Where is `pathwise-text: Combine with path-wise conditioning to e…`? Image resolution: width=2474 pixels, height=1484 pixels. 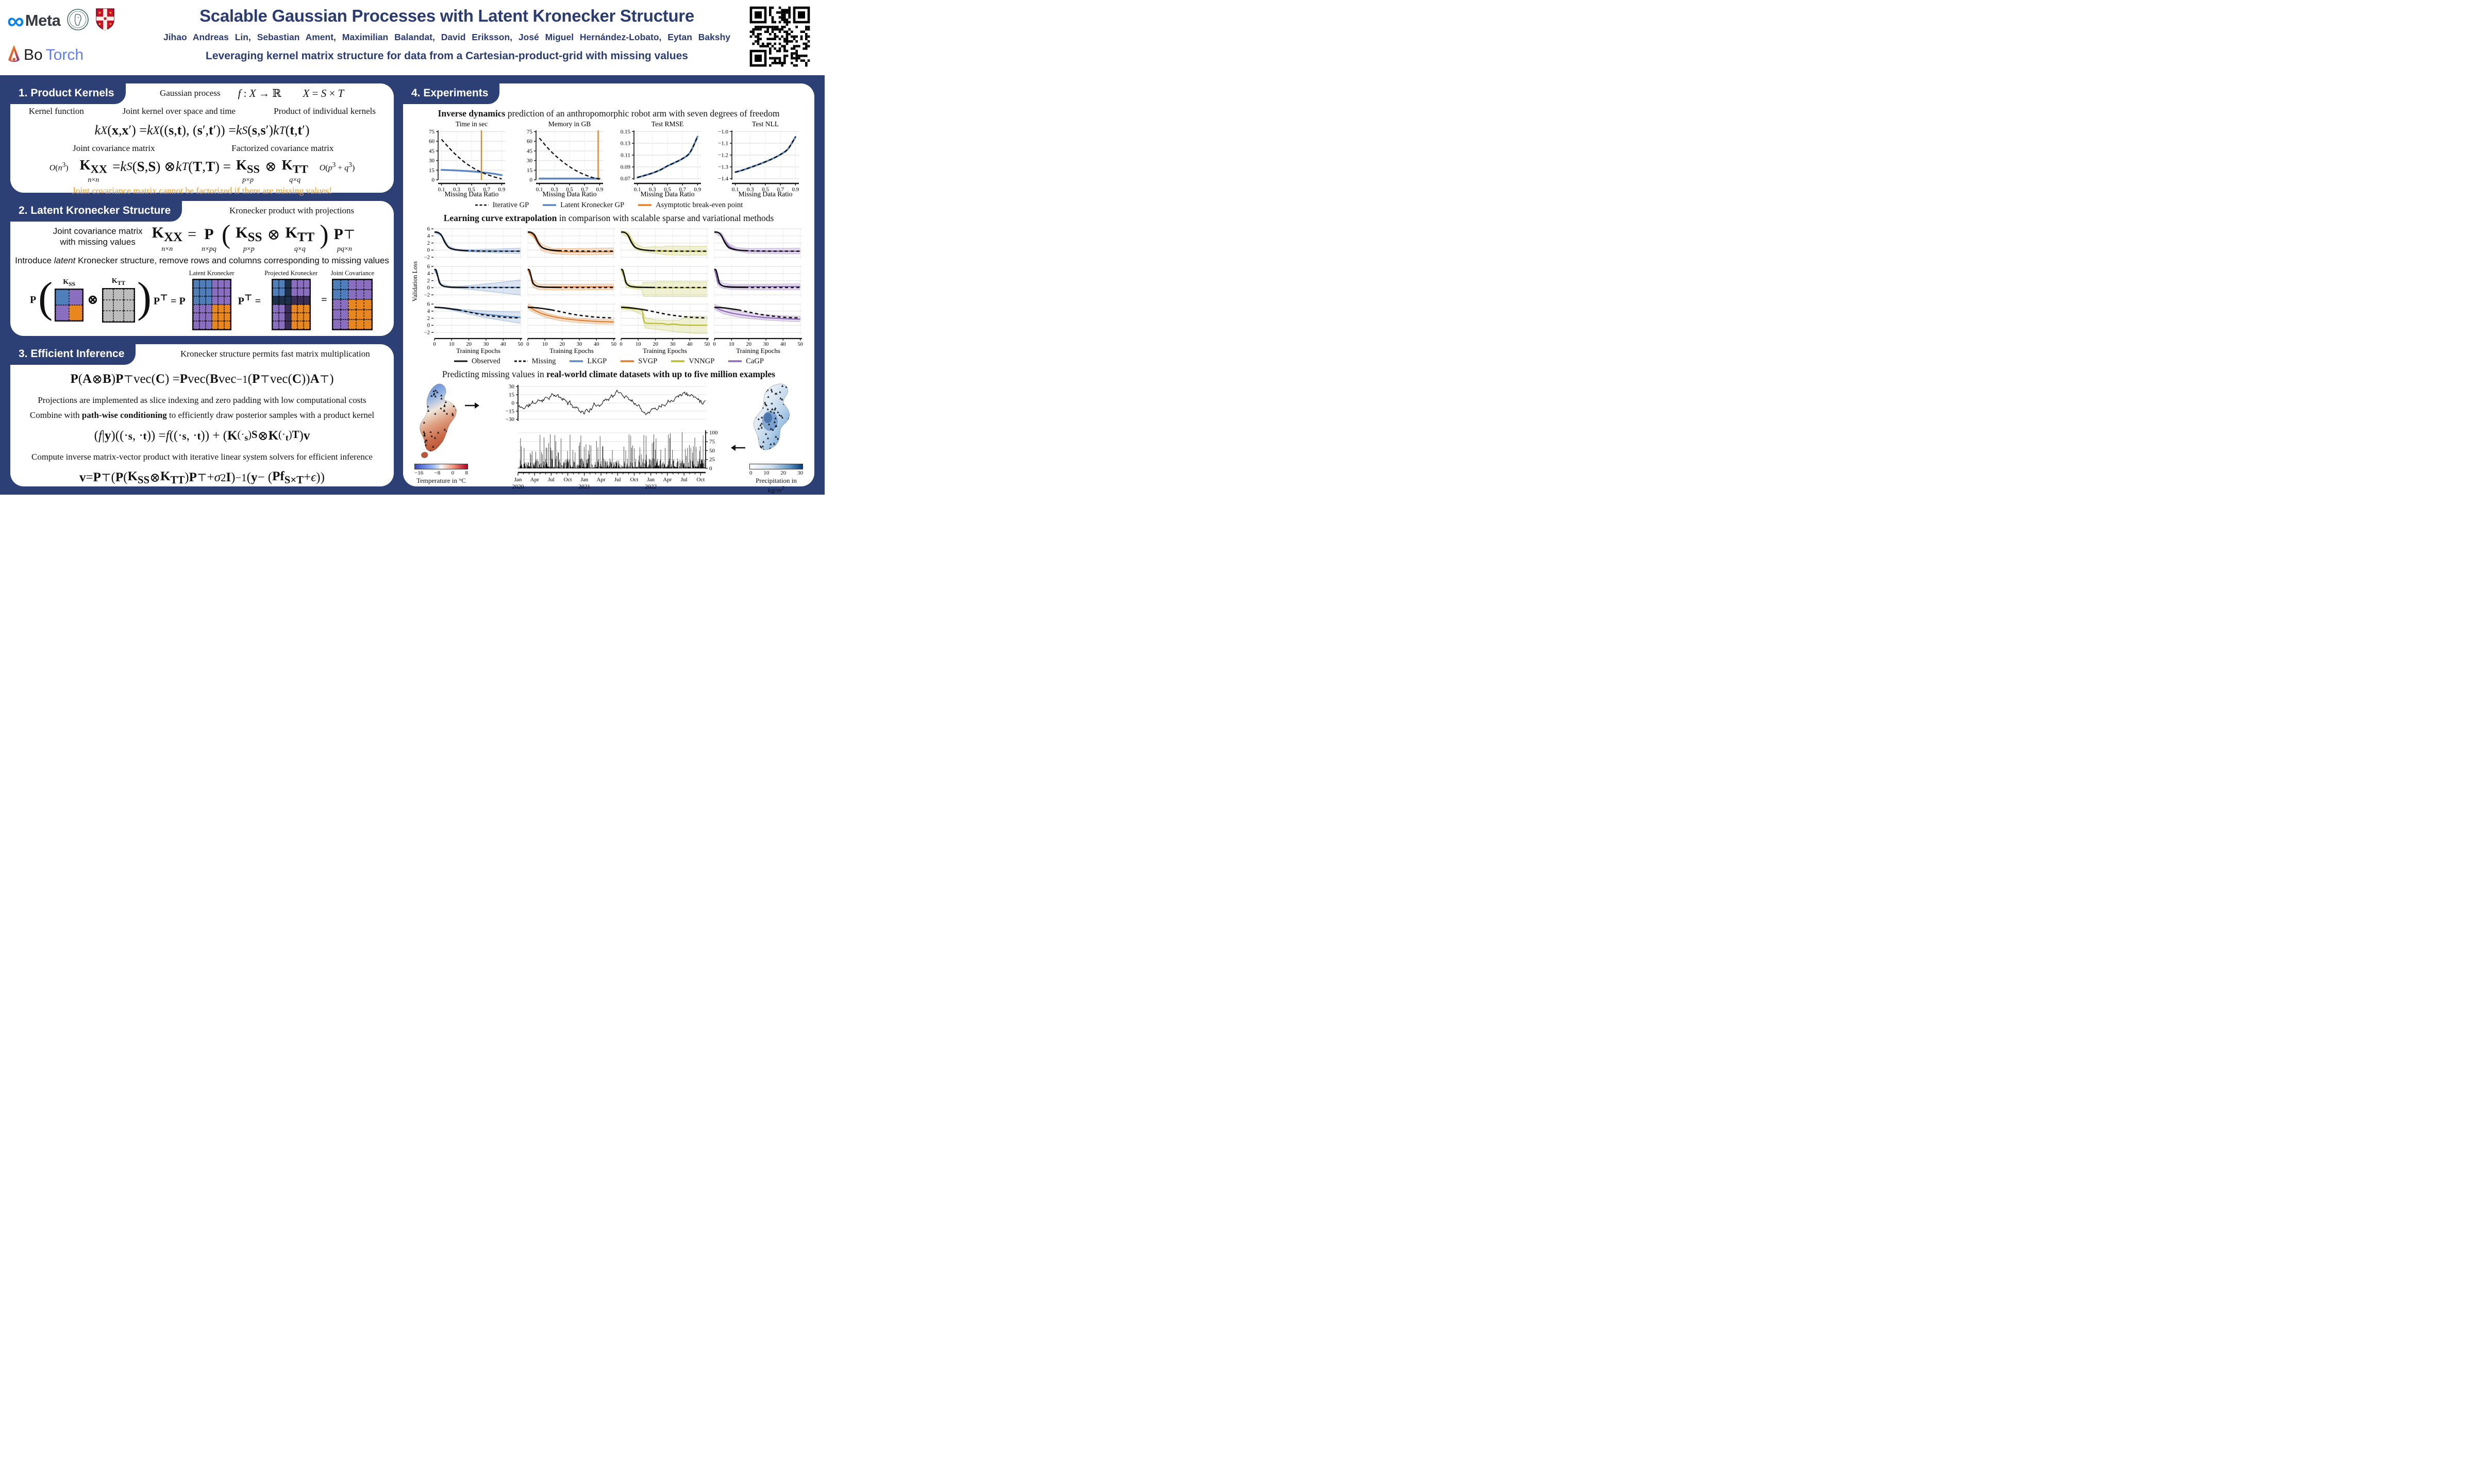 pathwise-text: Combine with path-wise conditioning to e… is located at coordinates (202, 415).